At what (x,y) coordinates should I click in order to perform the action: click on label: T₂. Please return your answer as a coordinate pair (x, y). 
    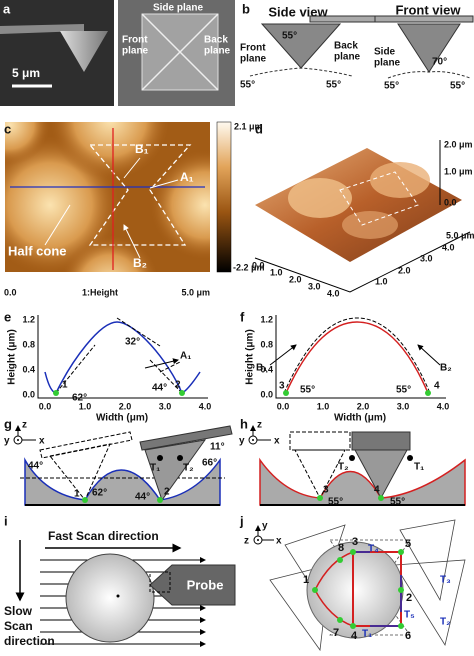
    Looking at the image, I should click on (343, 467).